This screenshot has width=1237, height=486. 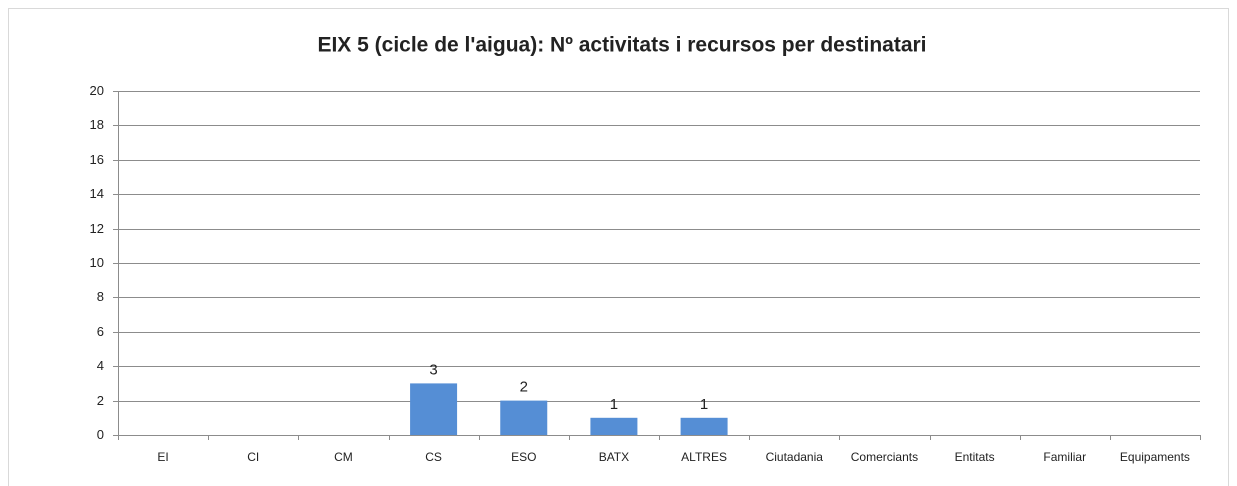 I want to click on y-tick-label: 8, so click(x=100, y=296).